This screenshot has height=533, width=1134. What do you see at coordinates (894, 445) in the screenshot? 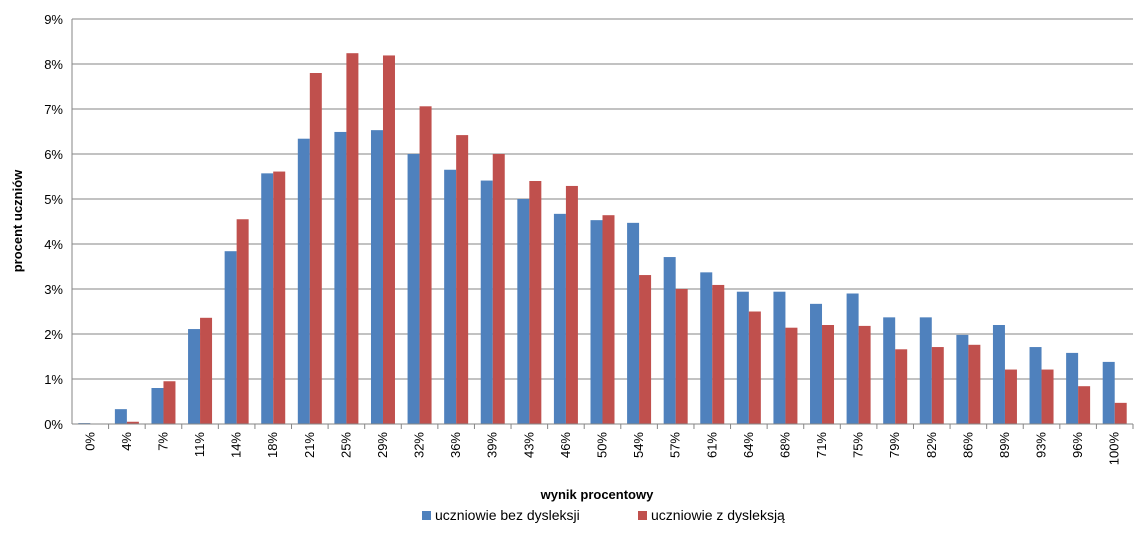
I see `x-tick-label: 79%` at bounding box center [894, 445].